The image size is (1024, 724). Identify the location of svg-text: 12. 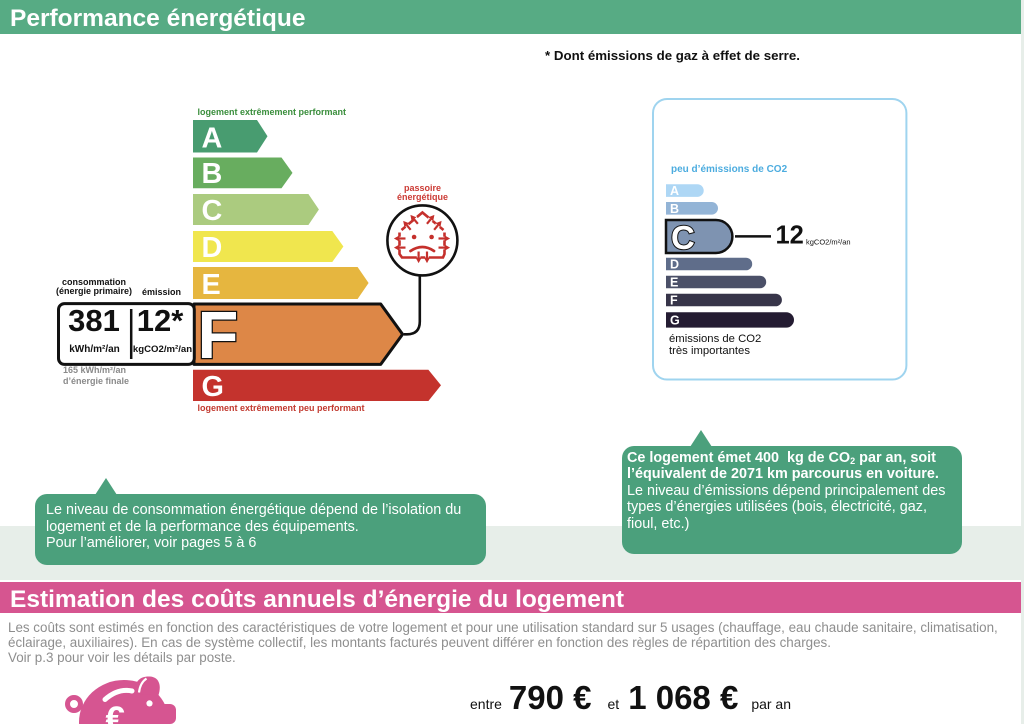
(790, 236).